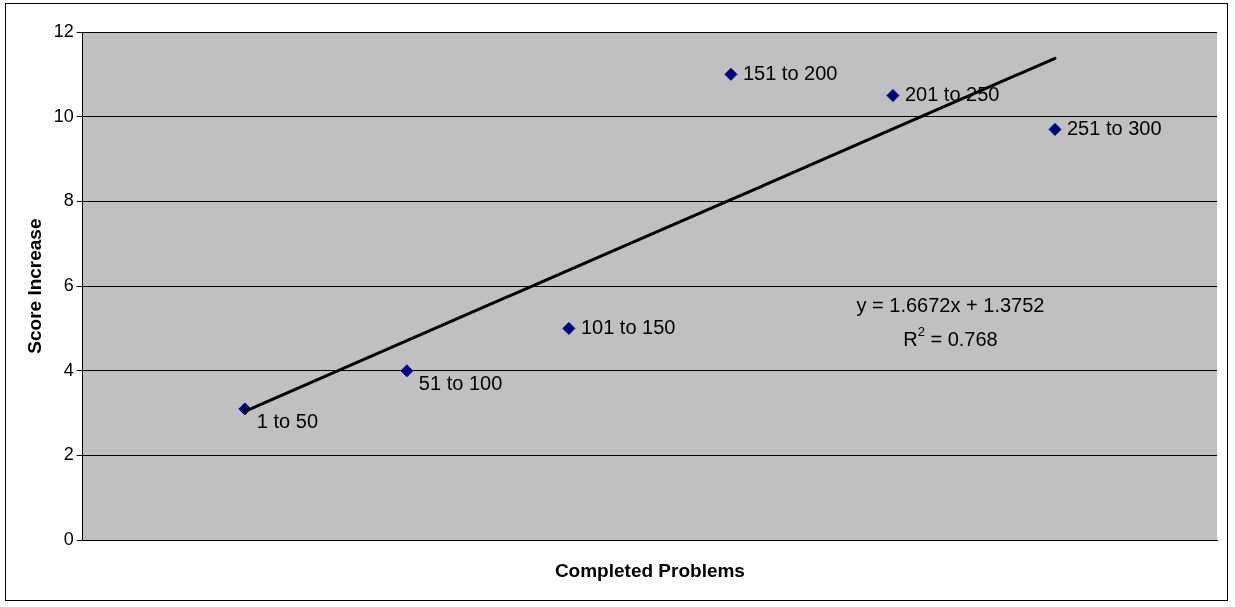 This screenshot has height=607, width=1235. I want to click on y-tick-label: 2, so click(68, 454).